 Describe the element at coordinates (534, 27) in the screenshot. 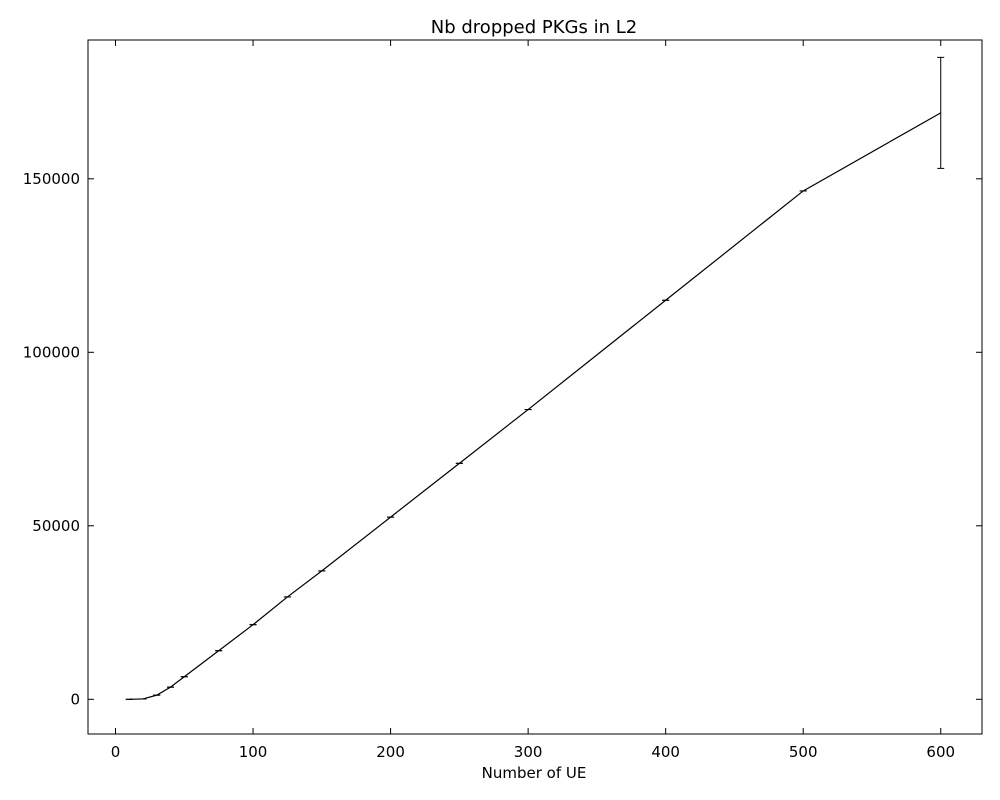

I see `chart-title: Nb dropped PKGs in L2` at that location.